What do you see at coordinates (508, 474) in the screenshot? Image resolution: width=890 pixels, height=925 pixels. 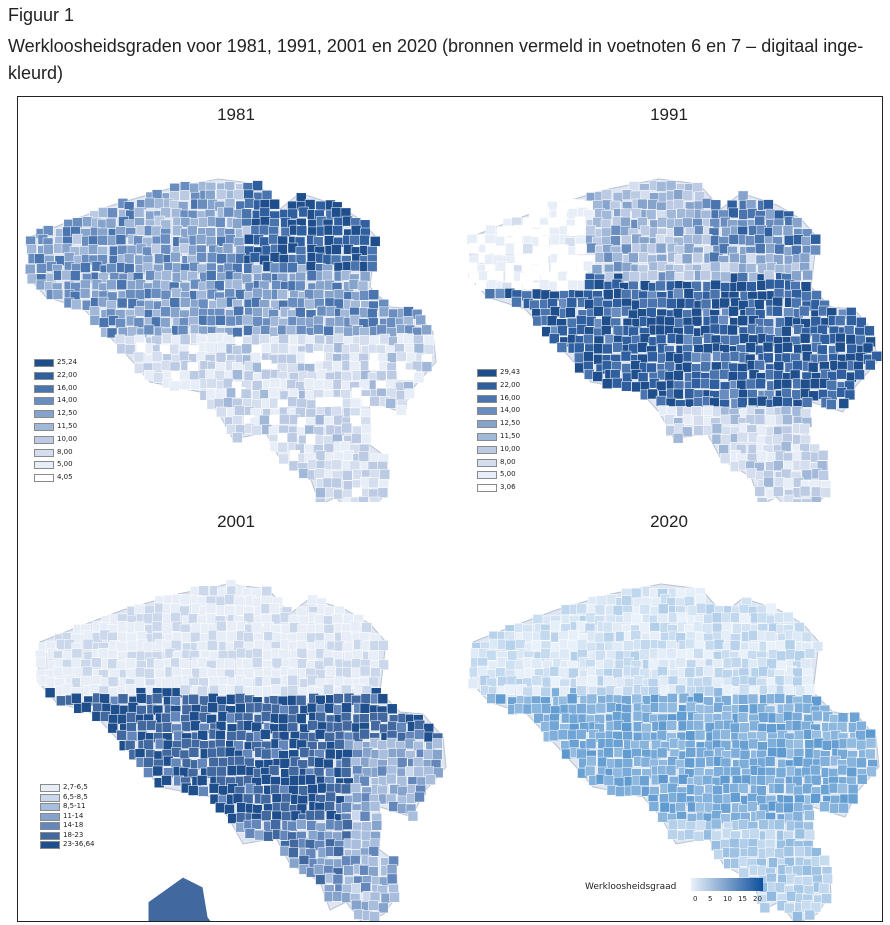 I see `legend-label: 5,00` at bounding box center [508, 474].